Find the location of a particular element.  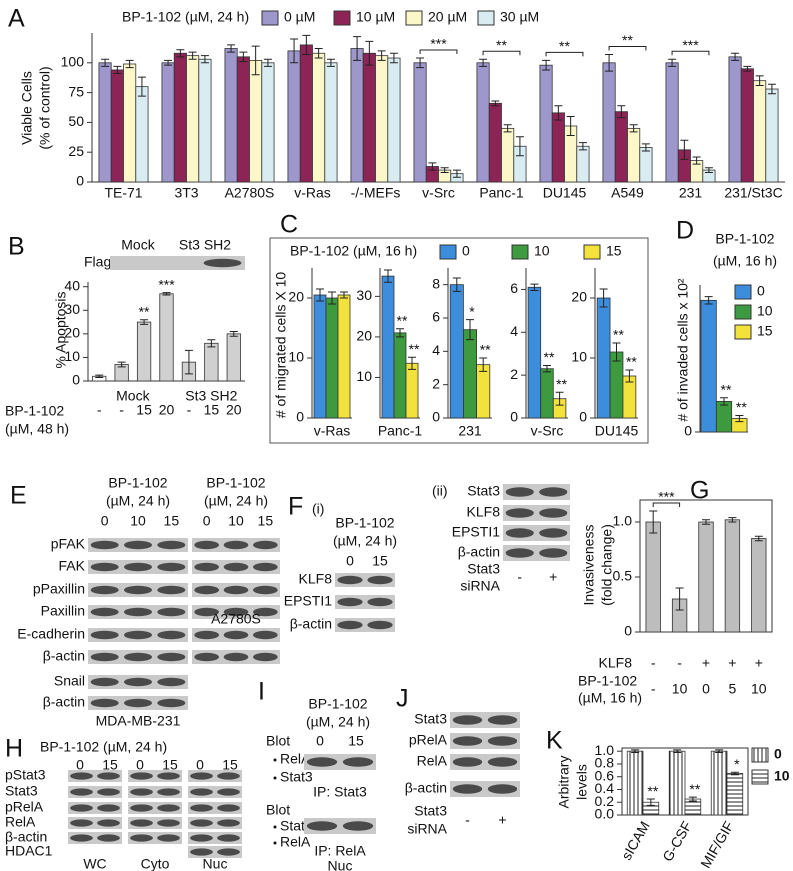

y-tick-label: 25 is located at coordinates (76, 151).